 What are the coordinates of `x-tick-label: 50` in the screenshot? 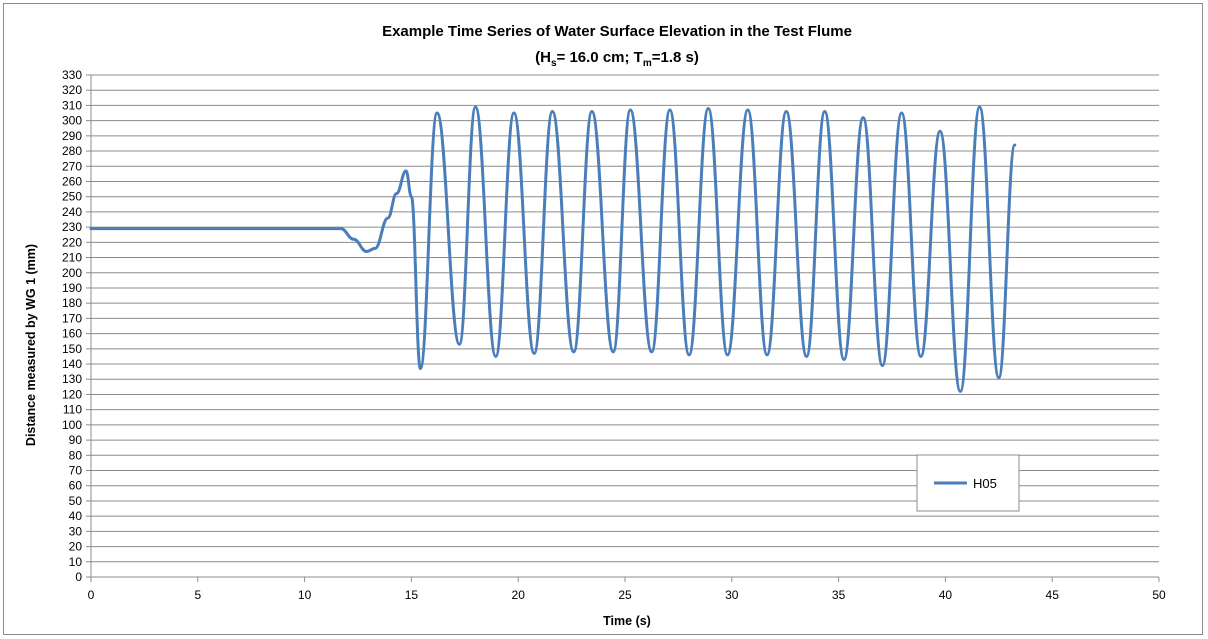 It's located at (1159, 595).